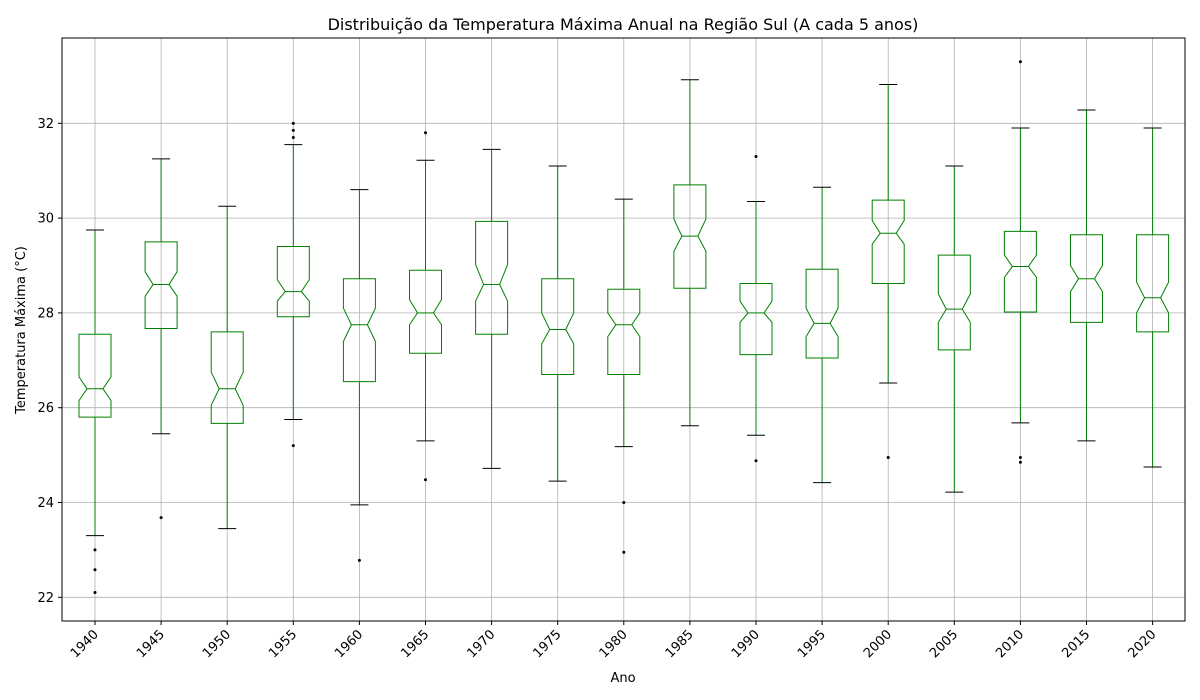  I want to click on box-2000, so click(888, 271).